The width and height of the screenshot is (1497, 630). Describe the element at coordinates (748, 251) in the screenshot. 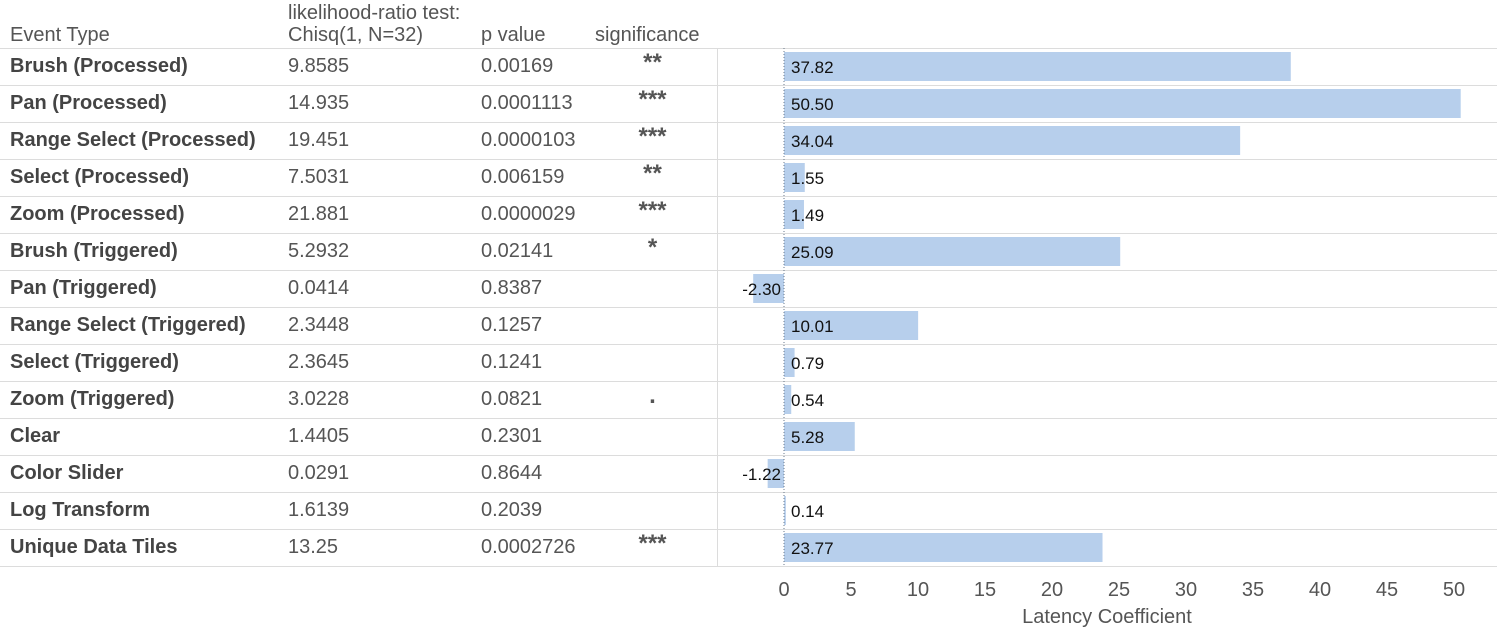

I see `table-row: Brush (Triggered) 5.2932 0.02141 *` at that location.